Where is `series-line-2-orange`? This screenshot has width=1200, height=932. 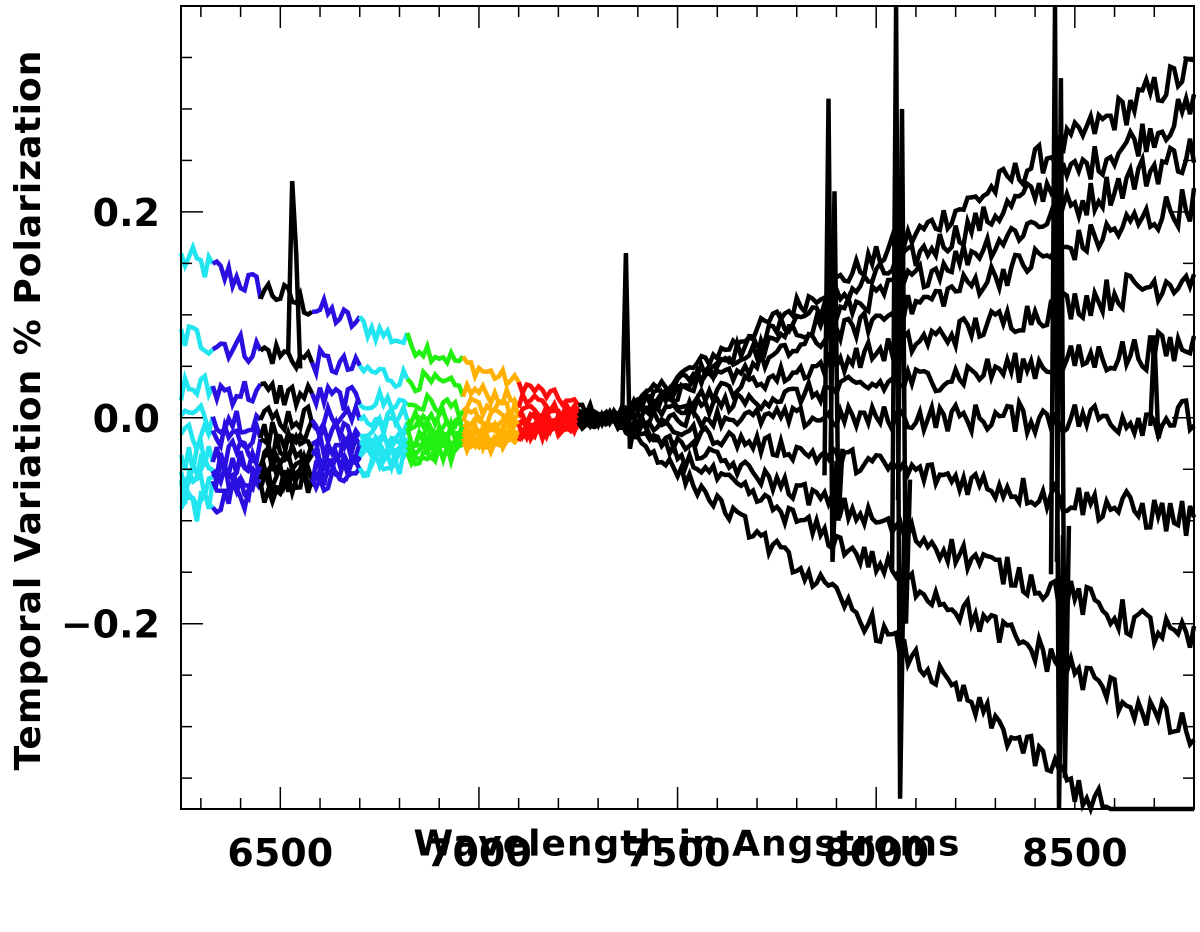
series-line-2-orange is located at coordinates (490, 393).